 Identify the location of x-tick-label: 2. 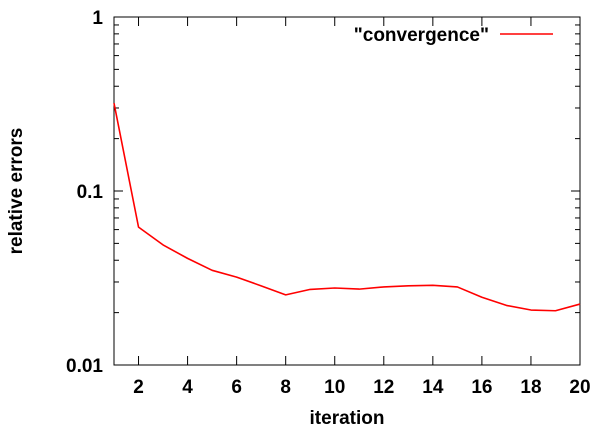
(138, 387).